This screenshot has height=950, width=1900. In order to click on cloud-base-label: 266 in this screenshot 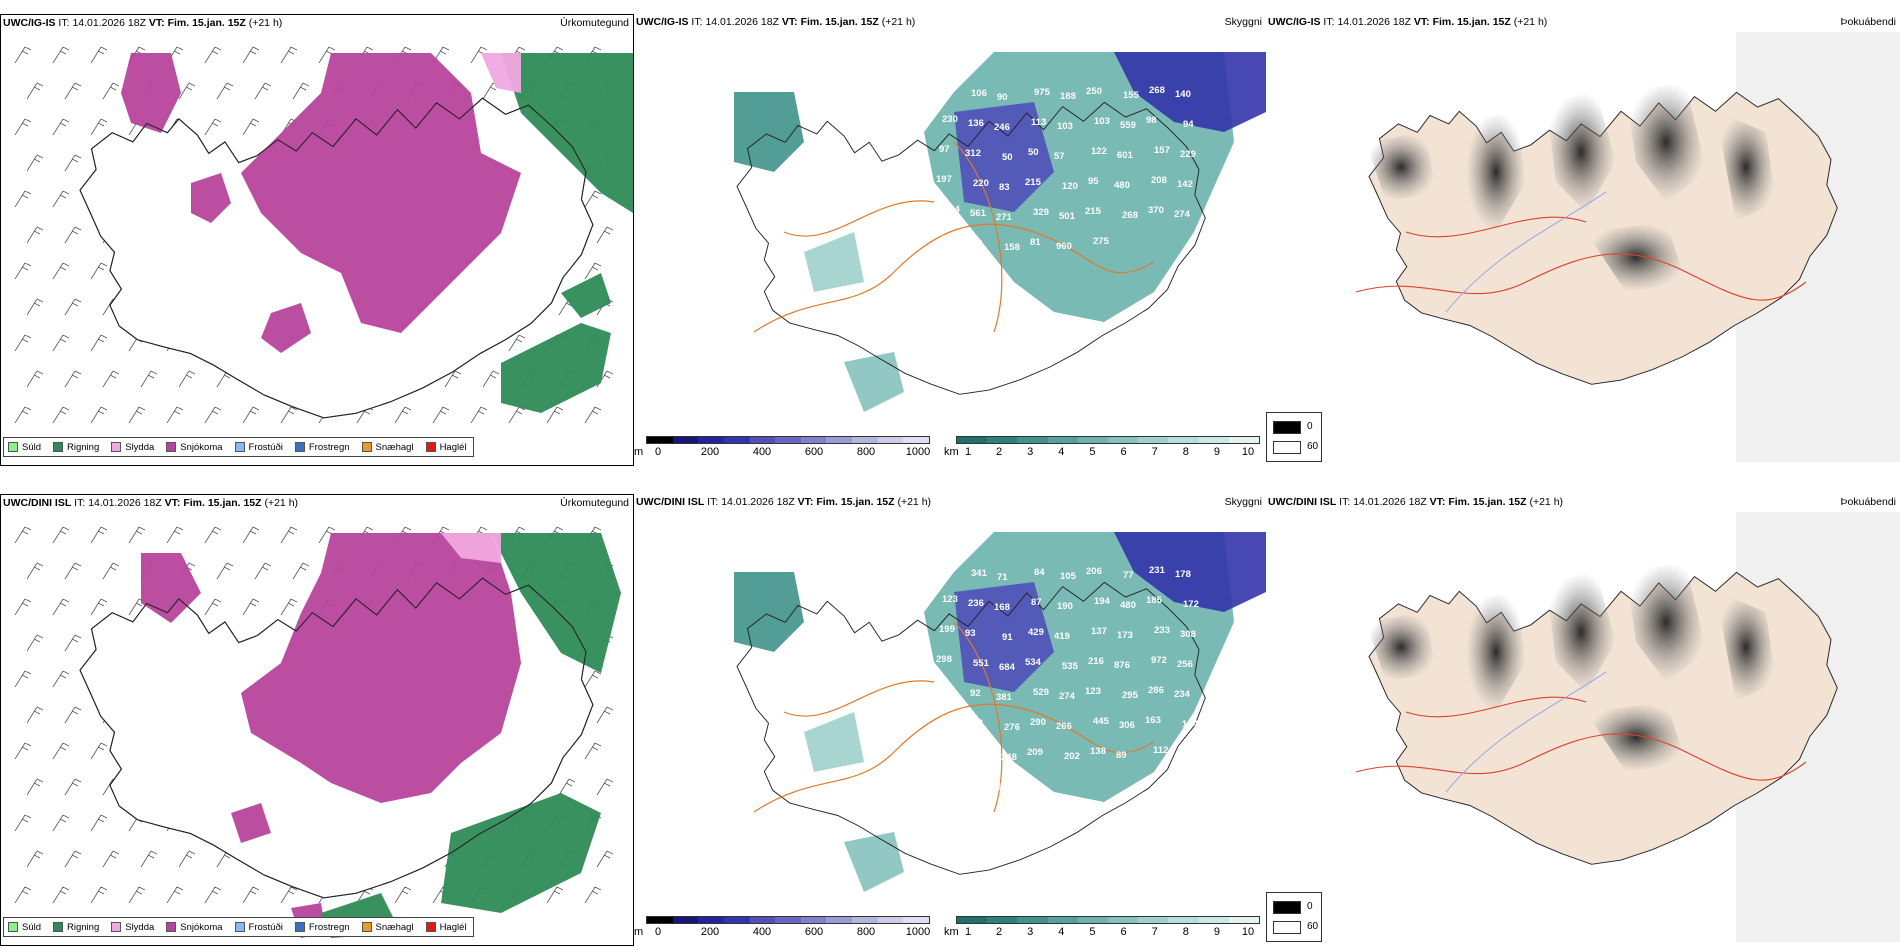, I will do `click(1064, 726)`.